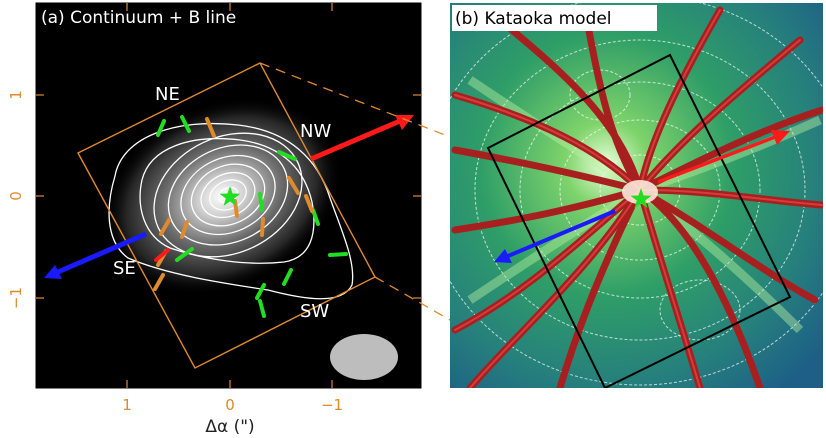  I want to click on dust-emission, so click(222, 196).